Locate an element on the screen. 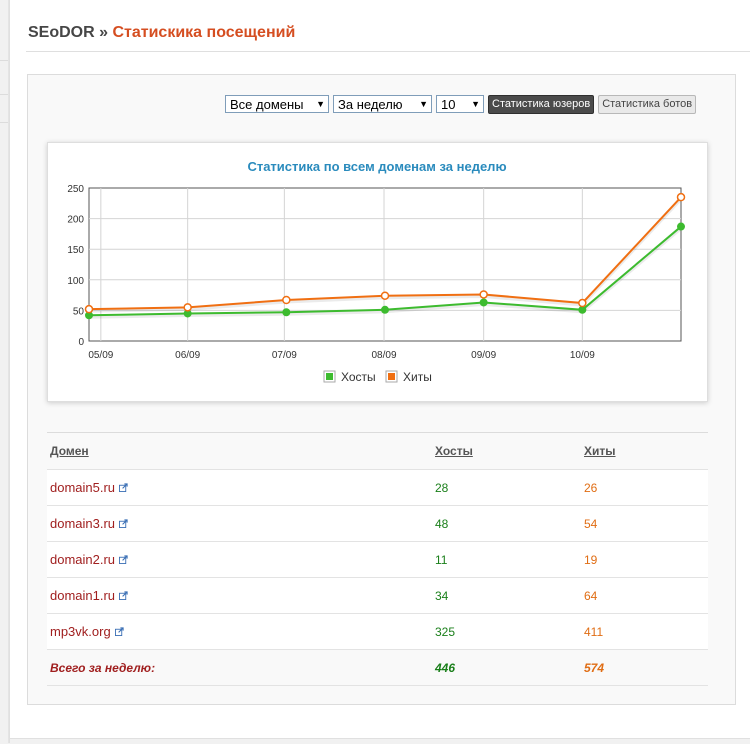  title-divider is located at coordinates (388, 51).